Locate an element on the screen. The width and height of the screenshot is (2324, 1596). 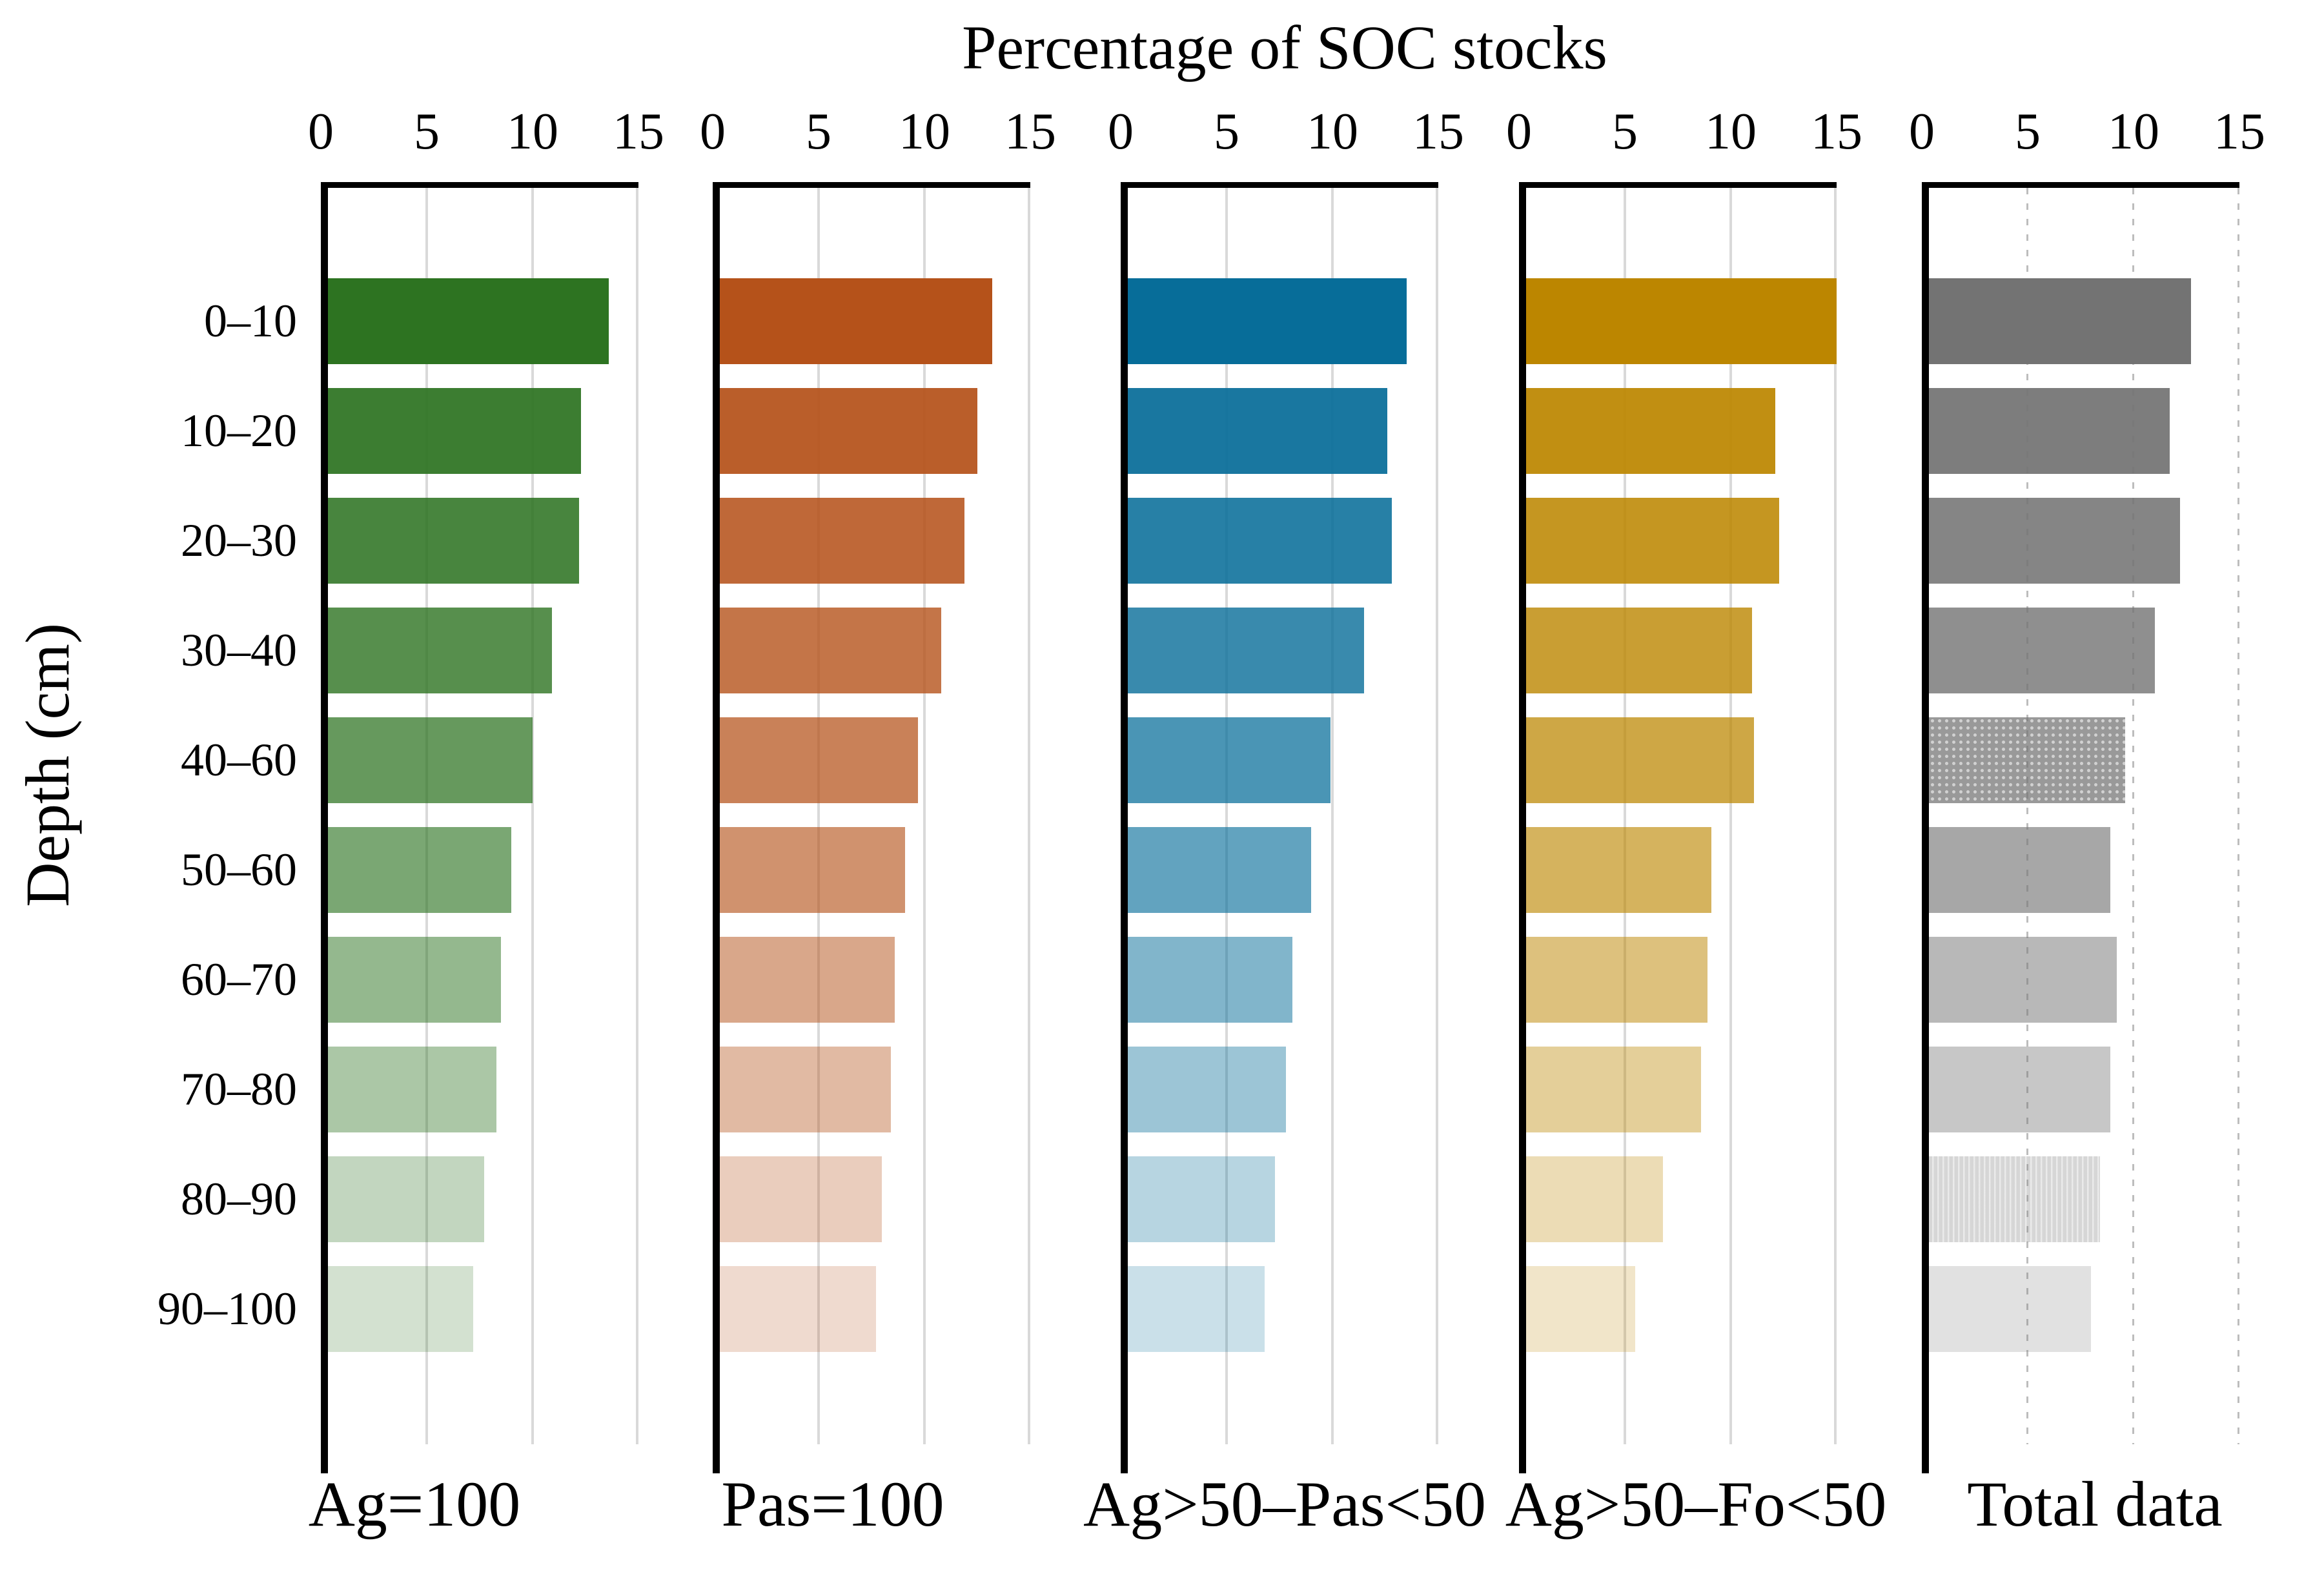
y-category-label: 10–20 is located at coordinates (239, 430).